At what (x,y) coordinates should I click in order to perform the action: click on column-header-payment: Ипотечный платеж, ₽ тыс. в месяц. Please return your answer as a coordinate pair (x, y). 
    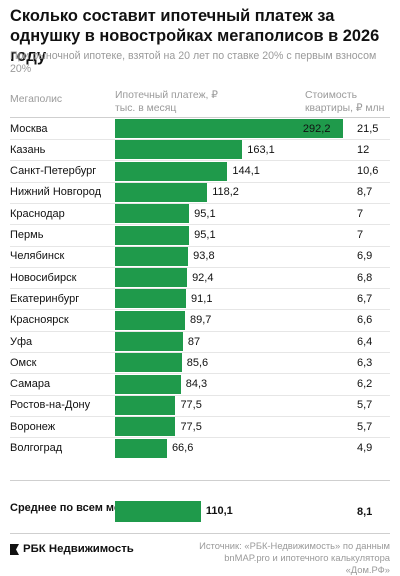
    Looking at the image, I should click on (166, 102).